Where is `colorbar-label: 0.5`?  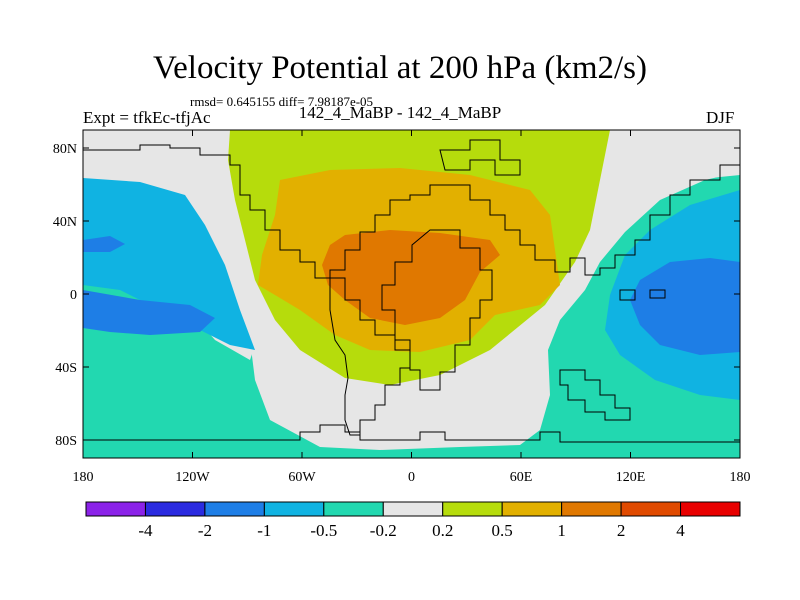
colorbar-label: 0.5 is located at coordinates (502, 530).